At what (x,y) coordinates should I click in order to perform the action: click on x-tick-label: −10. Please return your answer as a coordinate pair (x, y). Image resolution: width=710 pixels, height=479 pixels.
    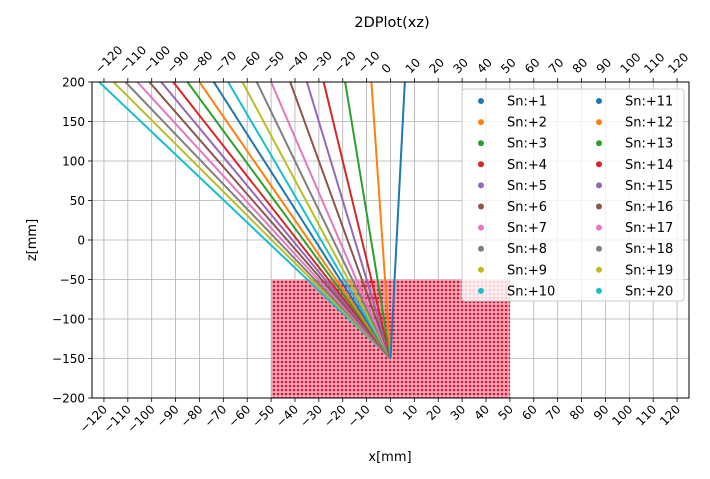
    Looking at the image, I should click on (359, 416).